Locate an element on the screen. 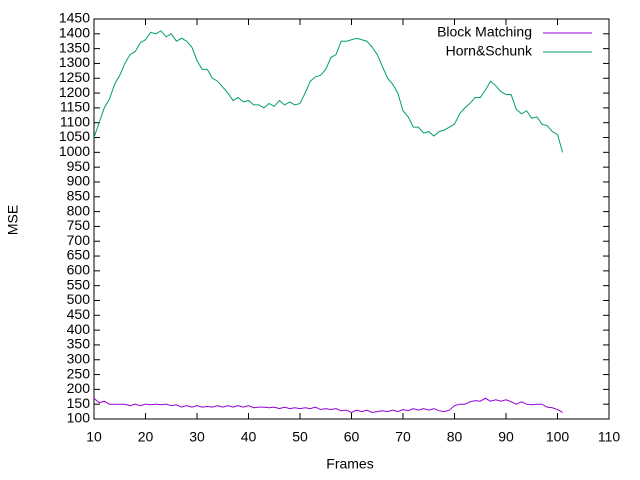 This screenshot has height=480, width=640. y-tick-label: 1200 is located at coordinates (74, 92).